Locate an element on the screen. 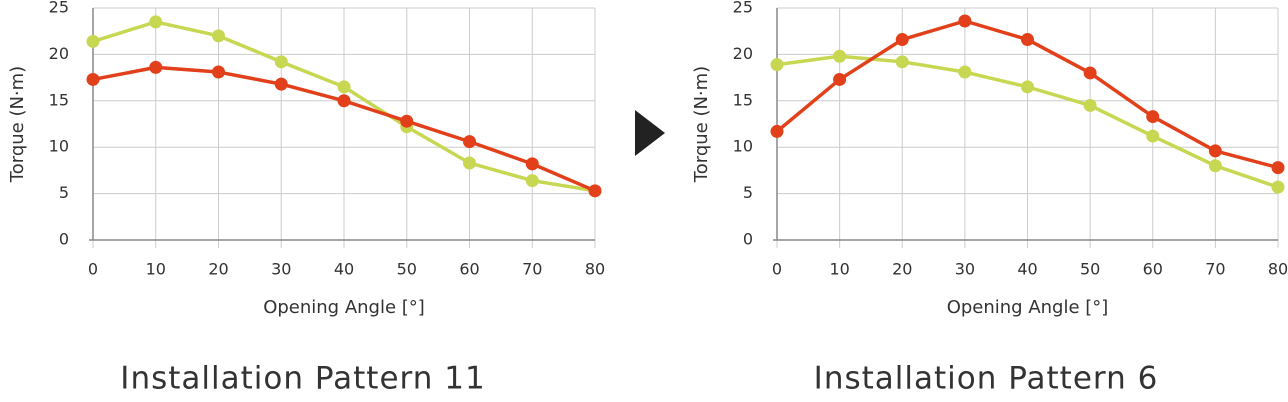  arrow is located at coordinates (650, 133).